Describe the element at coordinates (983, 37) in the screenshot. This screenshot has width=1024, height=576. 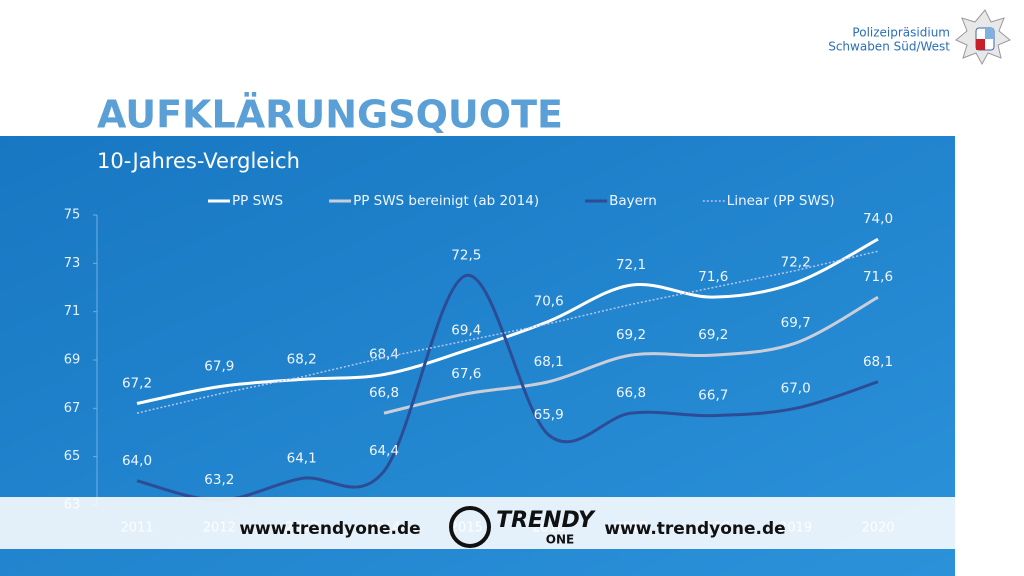
I see `police-star` at that location.